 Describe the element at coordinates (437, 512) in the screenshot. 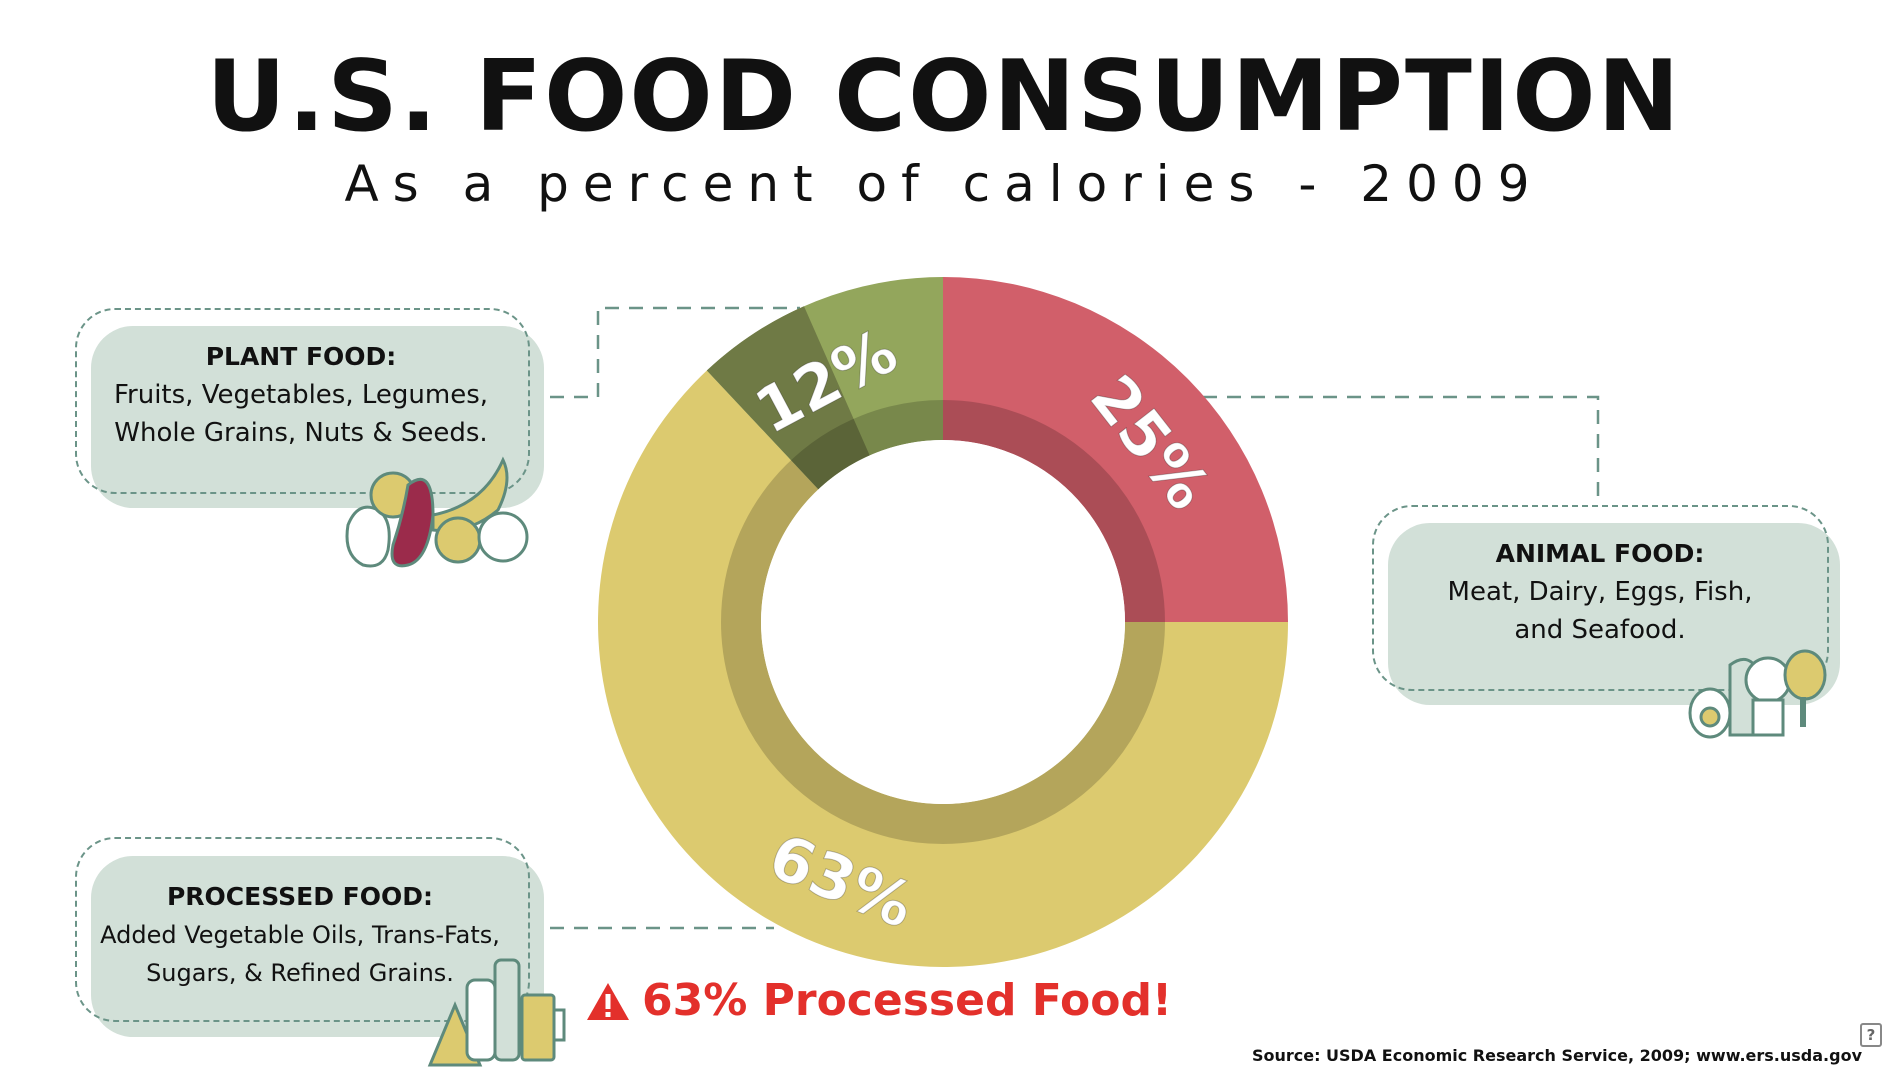

I see `vegetables-icon` at that location.